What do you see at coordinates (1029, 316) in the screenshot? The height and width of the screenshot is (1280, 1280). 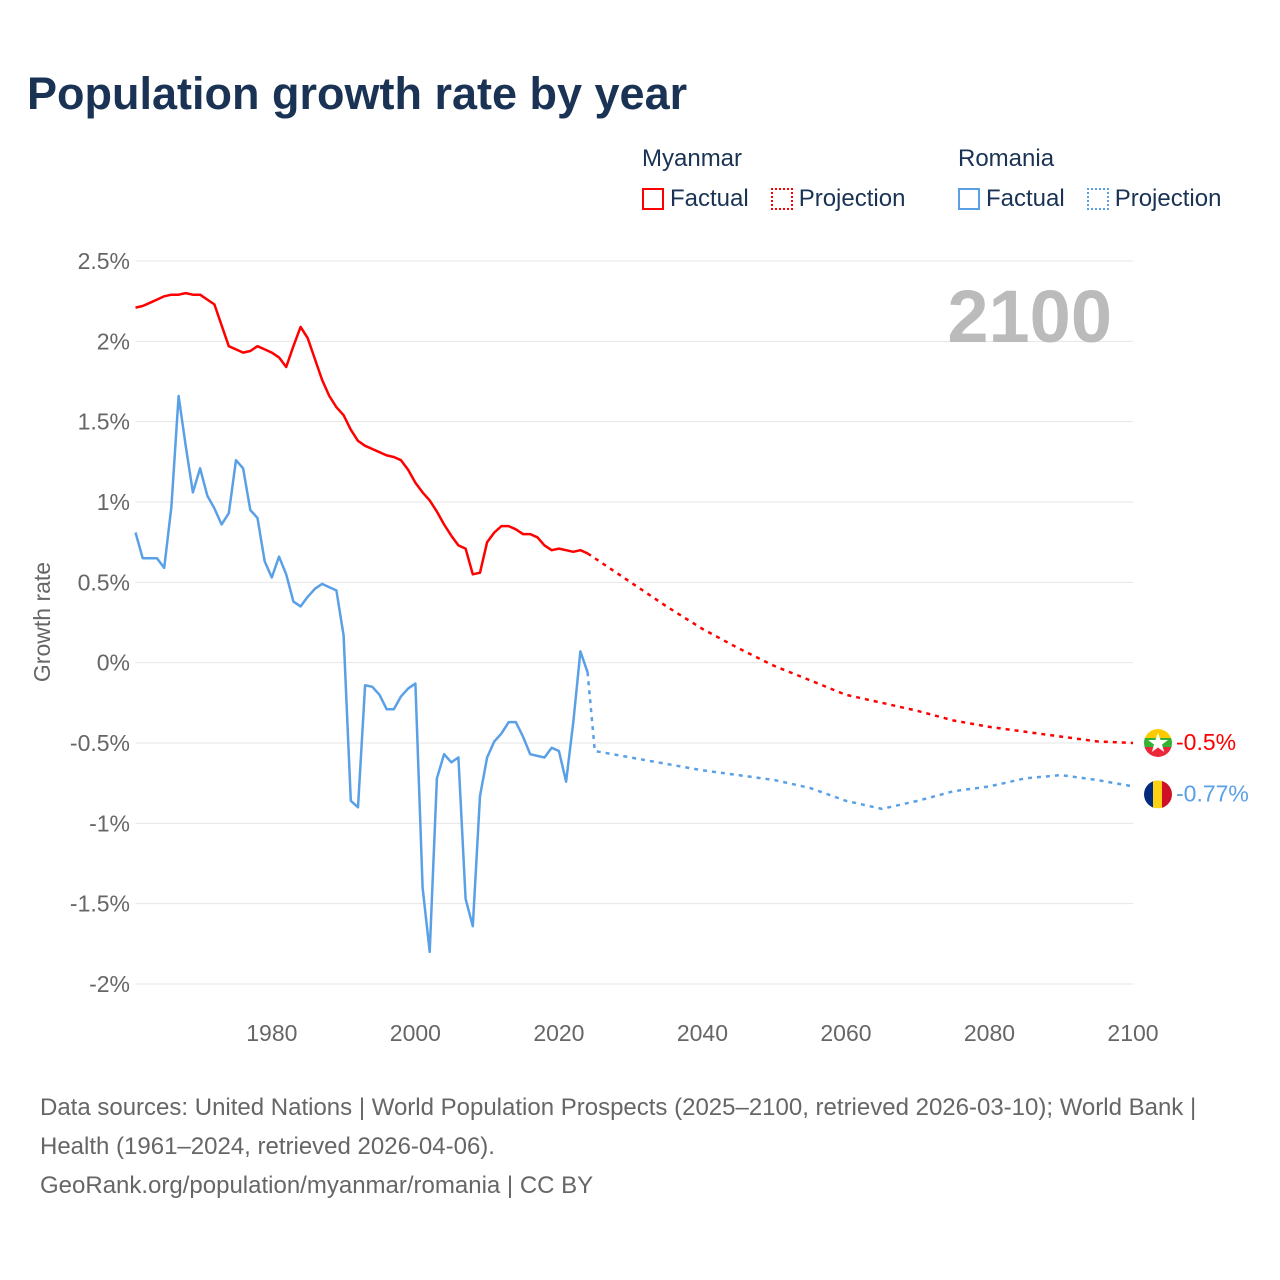 I see `year-watermark: 2100` at bounding box center [1029, 316].